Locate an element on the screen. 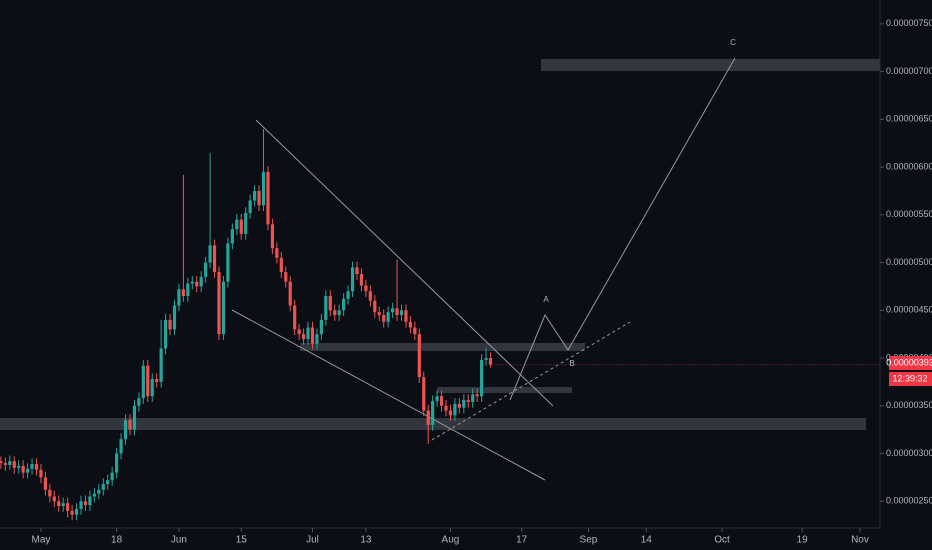 This screenshot has width=932, height=550. x-tick-label: Sep is located at coordinates (589, 540).